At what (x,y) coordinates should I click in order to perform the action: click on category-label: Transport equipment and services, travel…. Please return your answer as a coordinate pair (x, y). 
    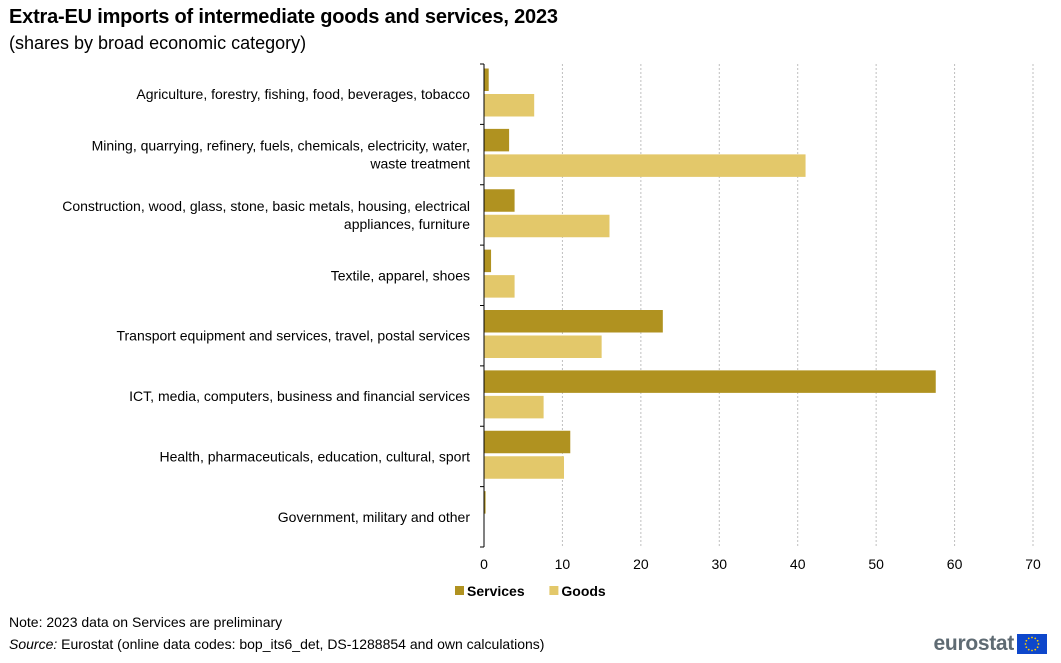
    Looking at the image, I should click on (293, 336).